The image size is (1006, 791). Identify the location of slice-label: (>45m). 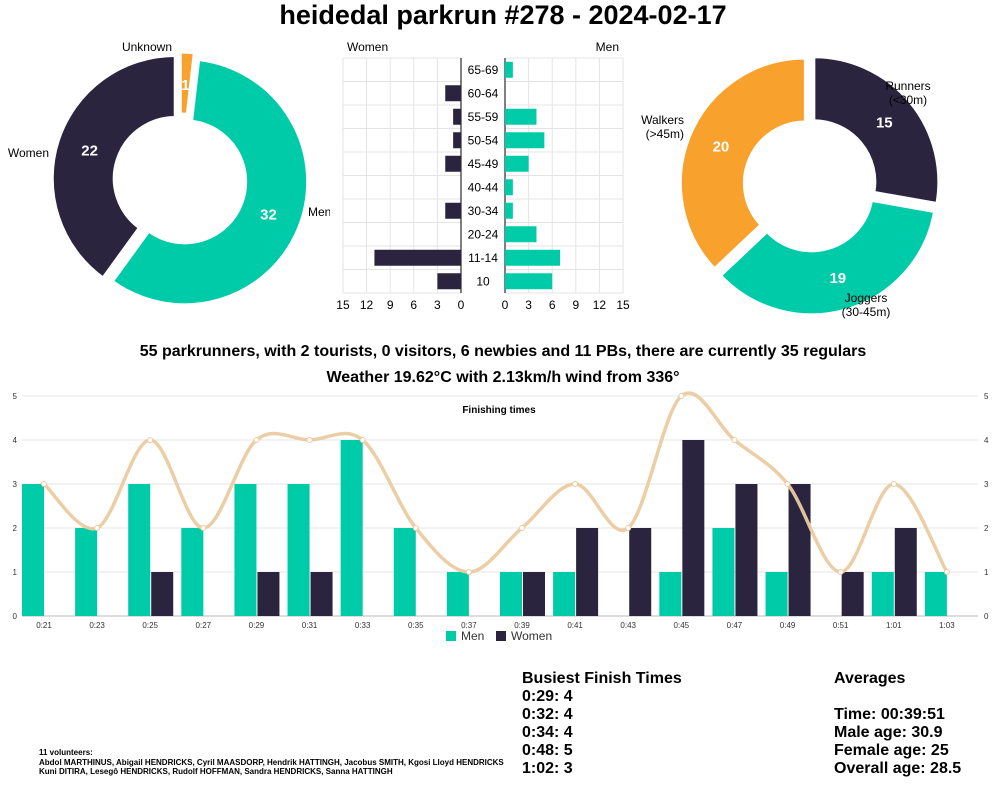
(665, 134).